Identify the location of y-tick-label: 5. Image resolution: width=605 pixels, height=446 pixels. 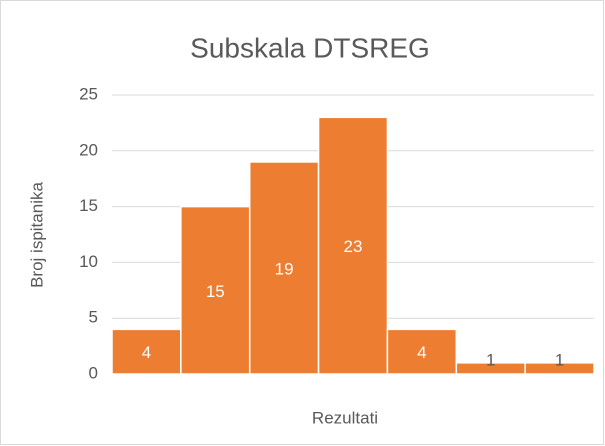
(93, 317).